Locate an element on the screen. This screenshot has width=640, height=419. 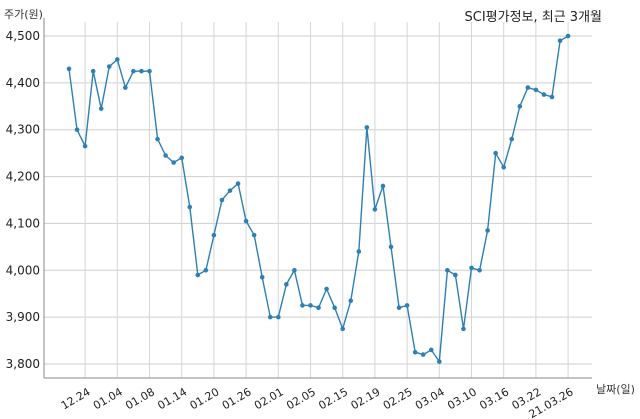
x-tick-label: 03.16 is located at coordinates (494, 398).